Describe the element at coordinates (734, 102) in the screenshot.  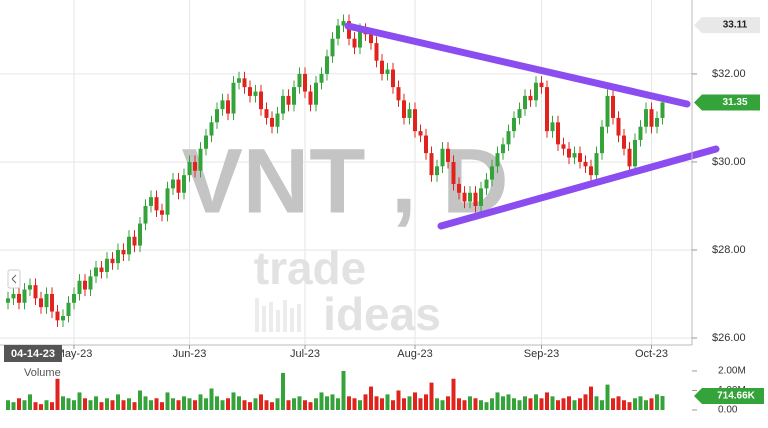
I see `price-marker-label: 31.35` at that location.